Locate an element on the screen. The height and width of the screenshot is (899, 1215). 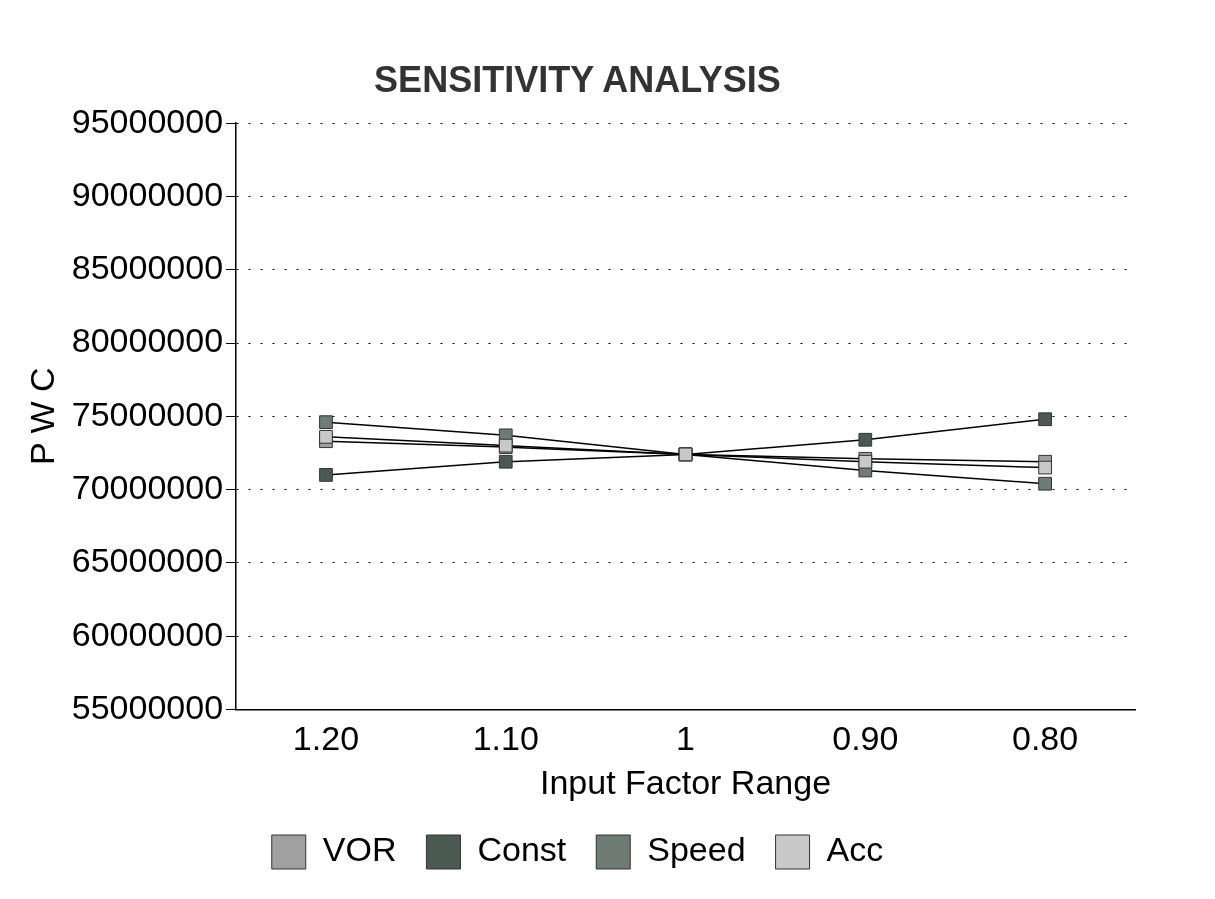
x-tick-label: 1 is located at coordinates (685, 738).